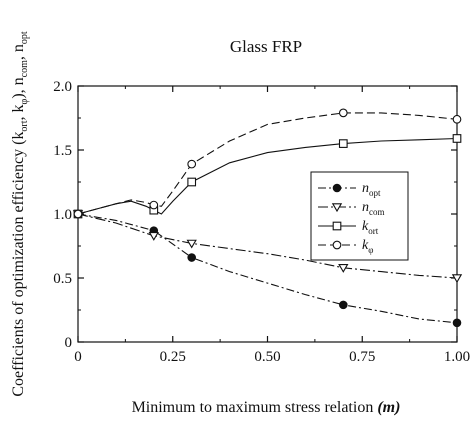  What do you see at coordinates (78, 357) in the screenshot?
I see `x-tick-label: 0` at bounding box center [78, 357].